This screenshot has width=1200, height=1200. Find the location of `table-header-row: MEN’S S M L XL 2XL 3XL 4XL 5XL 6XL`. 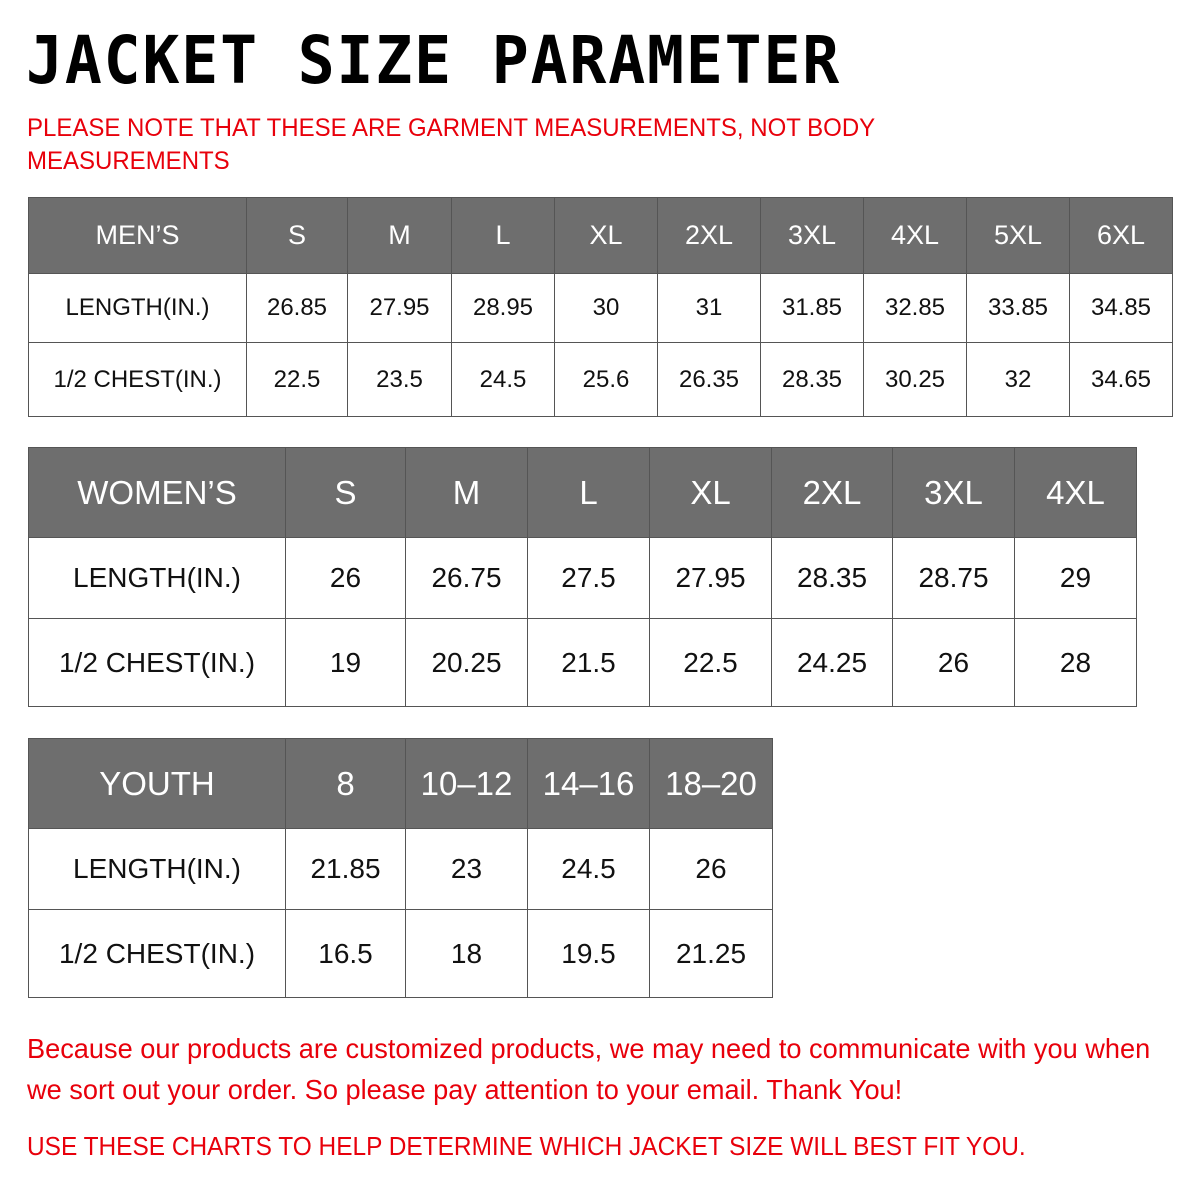

table-header-row: MEN’S S M L XL 2XL 3XL 4XL 5XL 6XL is located at coordinates (600, 235).